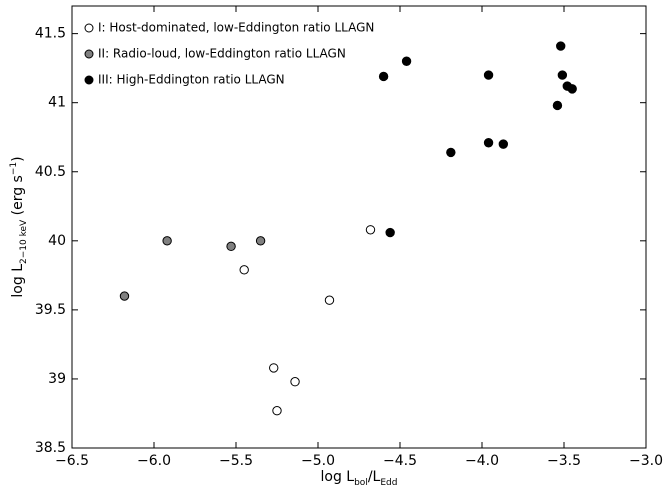 This screenshot has height=486, width=665. I want to click on x-tick-label: −4.0, so click(482, 461).